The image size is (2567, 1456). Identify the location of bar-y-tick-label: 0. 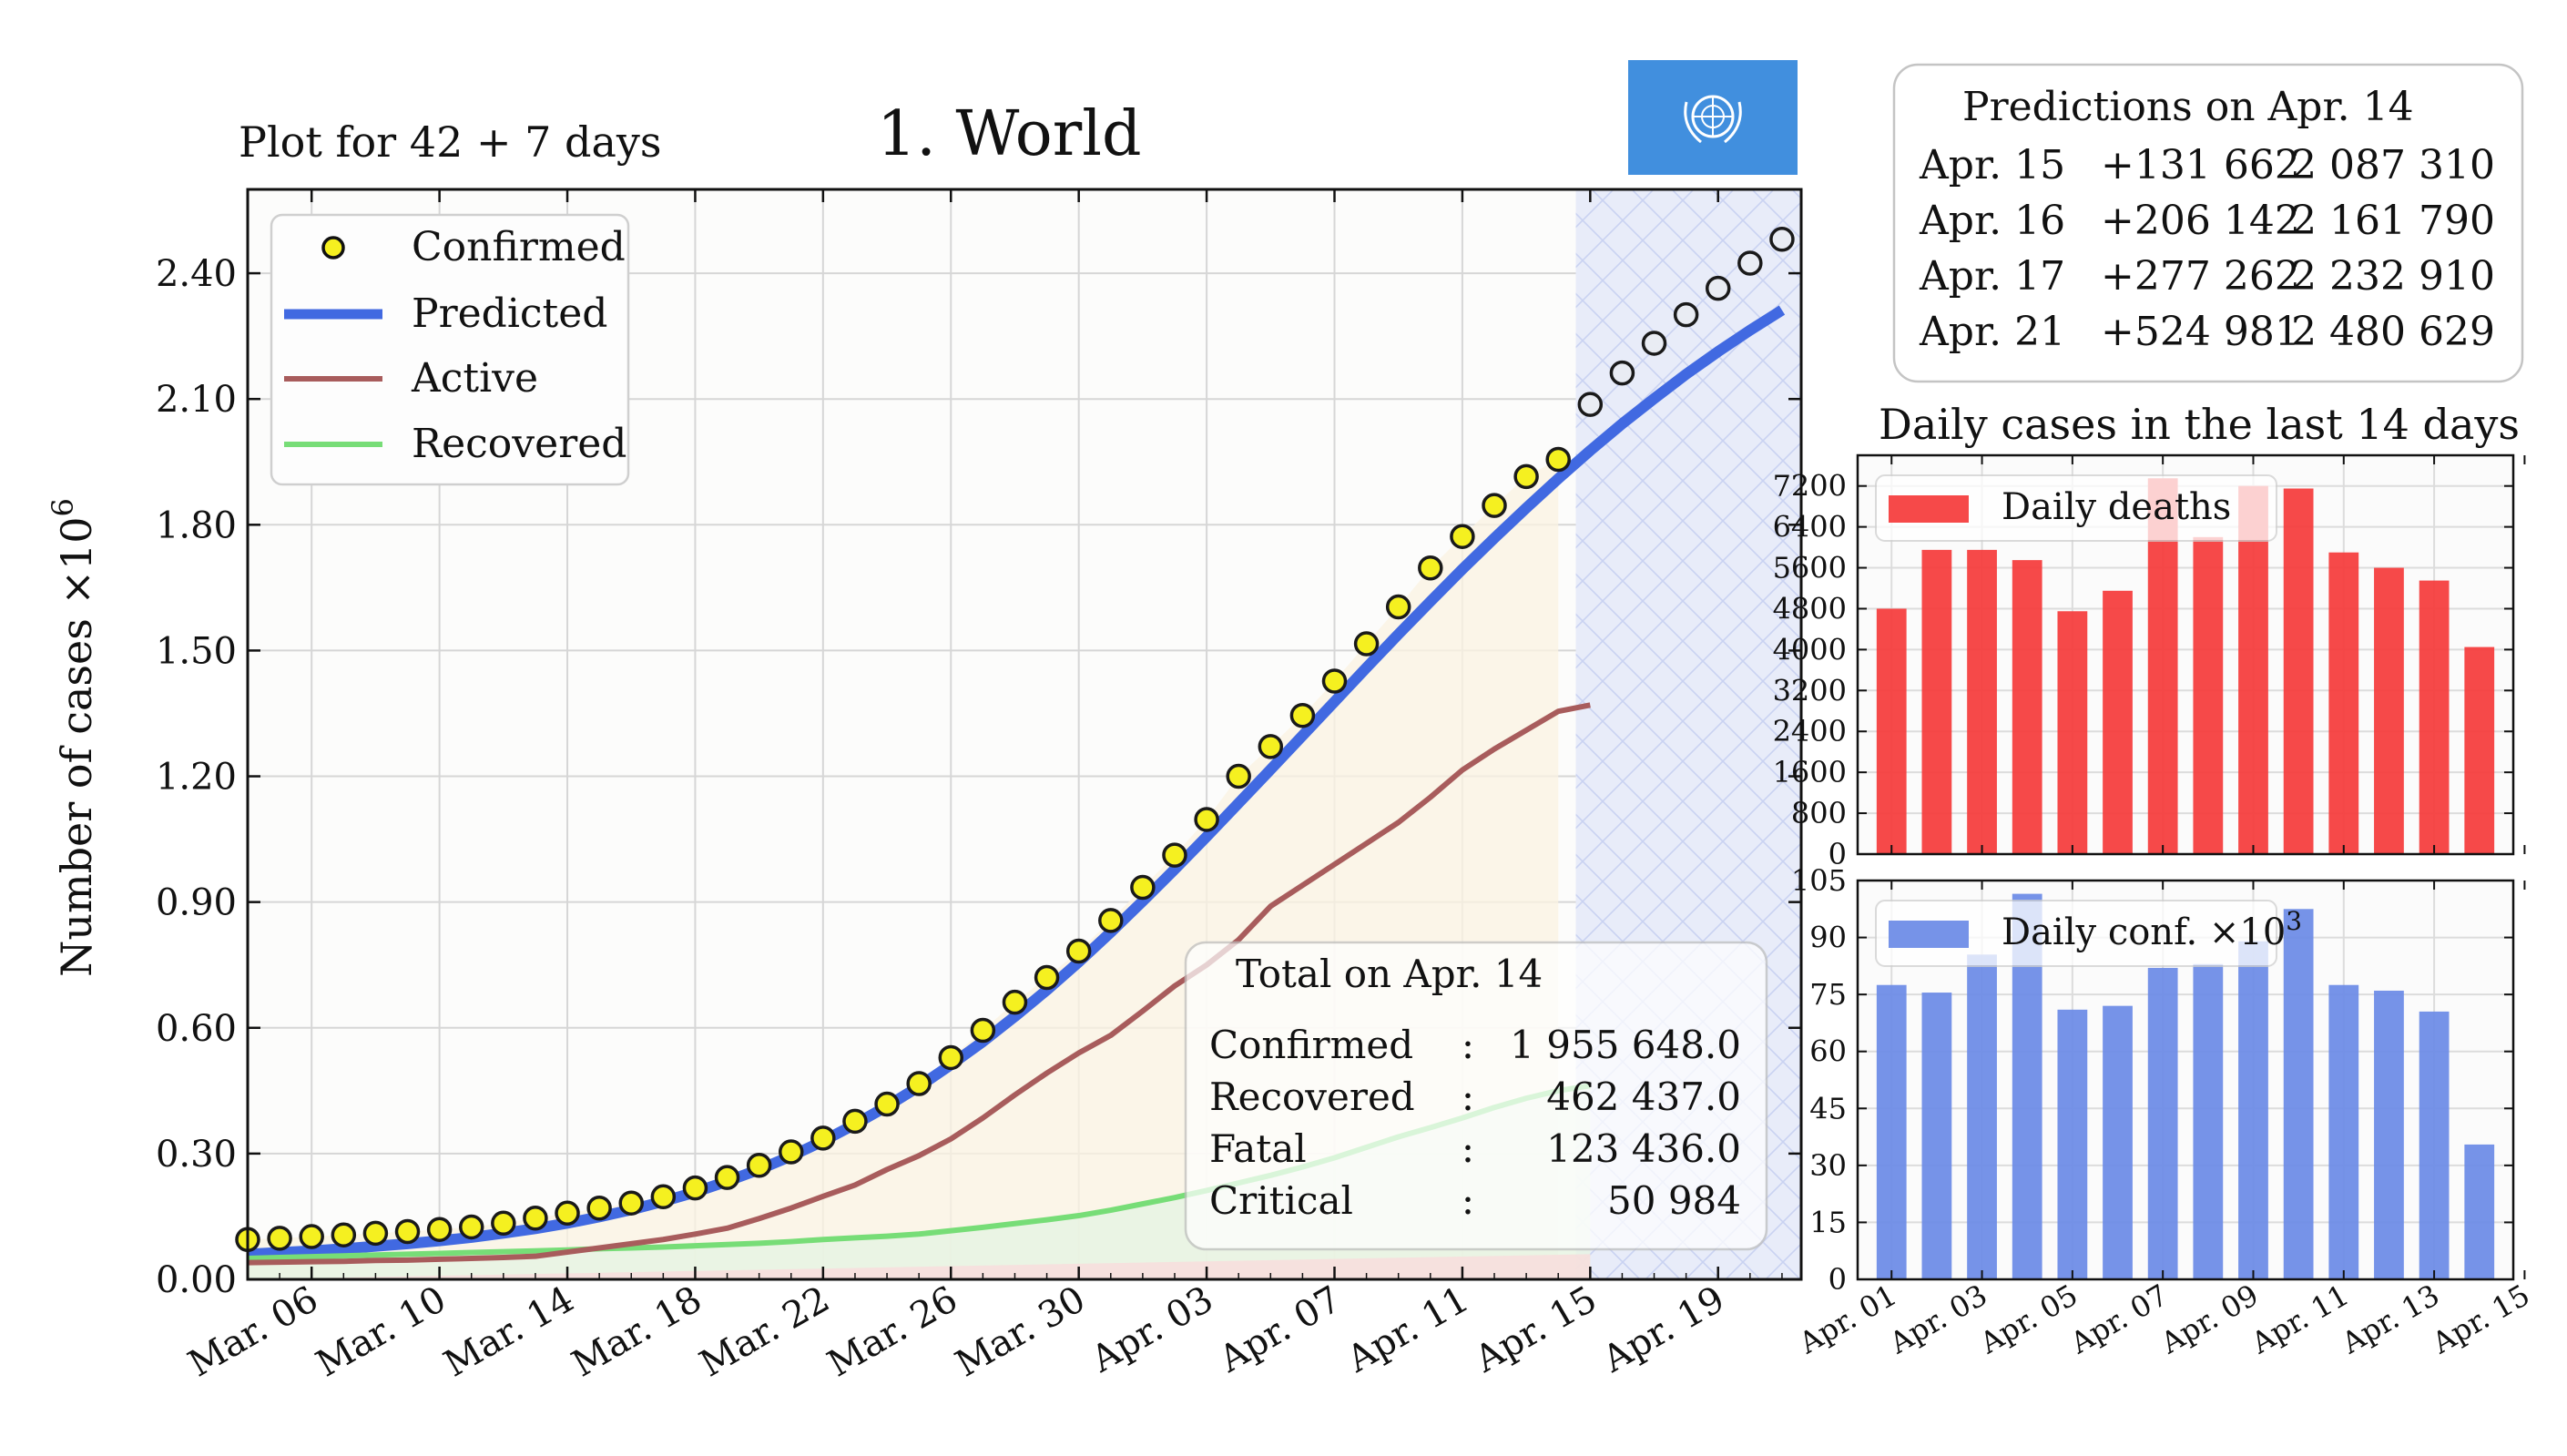
(1838, 1279).